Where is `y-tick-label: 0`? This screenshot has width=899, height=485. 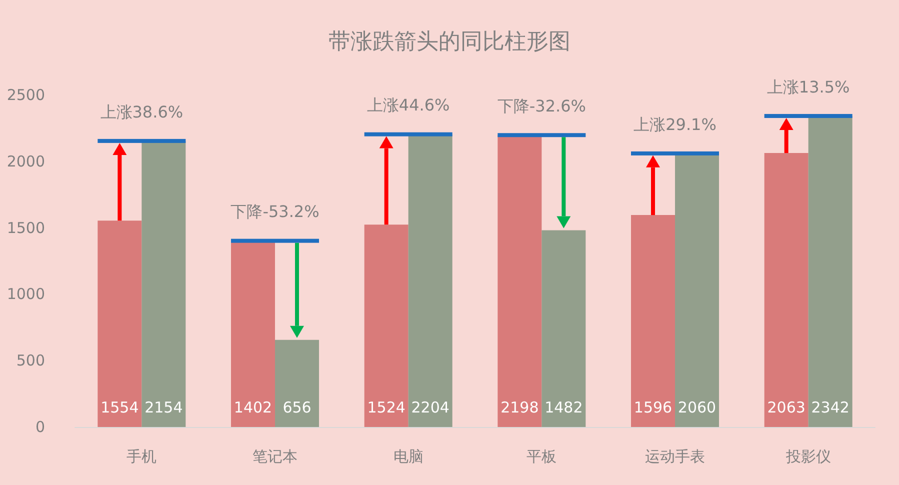 y-tick-label: 0 is located at coordinates (40, 427).